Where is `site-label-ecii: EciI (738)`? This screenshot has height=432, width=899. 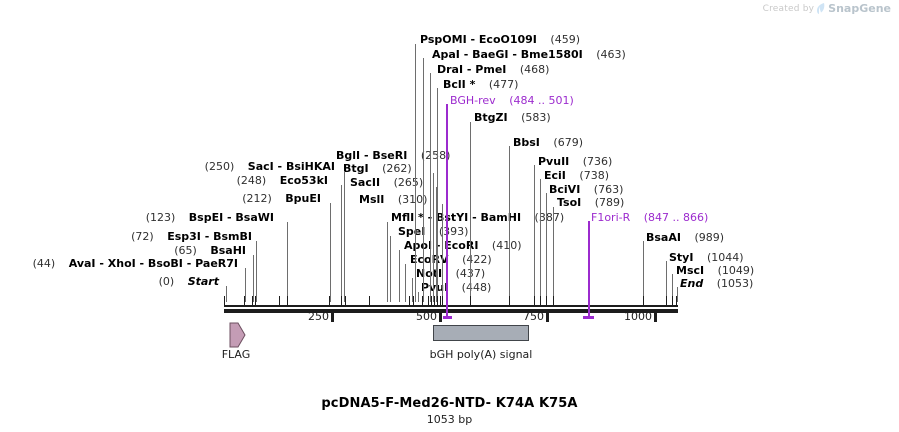 site-label-ecii: EciI (738) is located at coordinates (576, 176).